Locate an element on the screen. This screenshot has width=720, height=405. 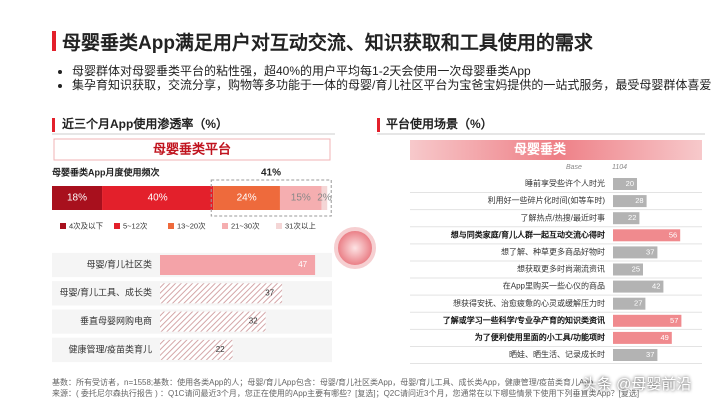
title-accent is located at coordinates (54, 41).